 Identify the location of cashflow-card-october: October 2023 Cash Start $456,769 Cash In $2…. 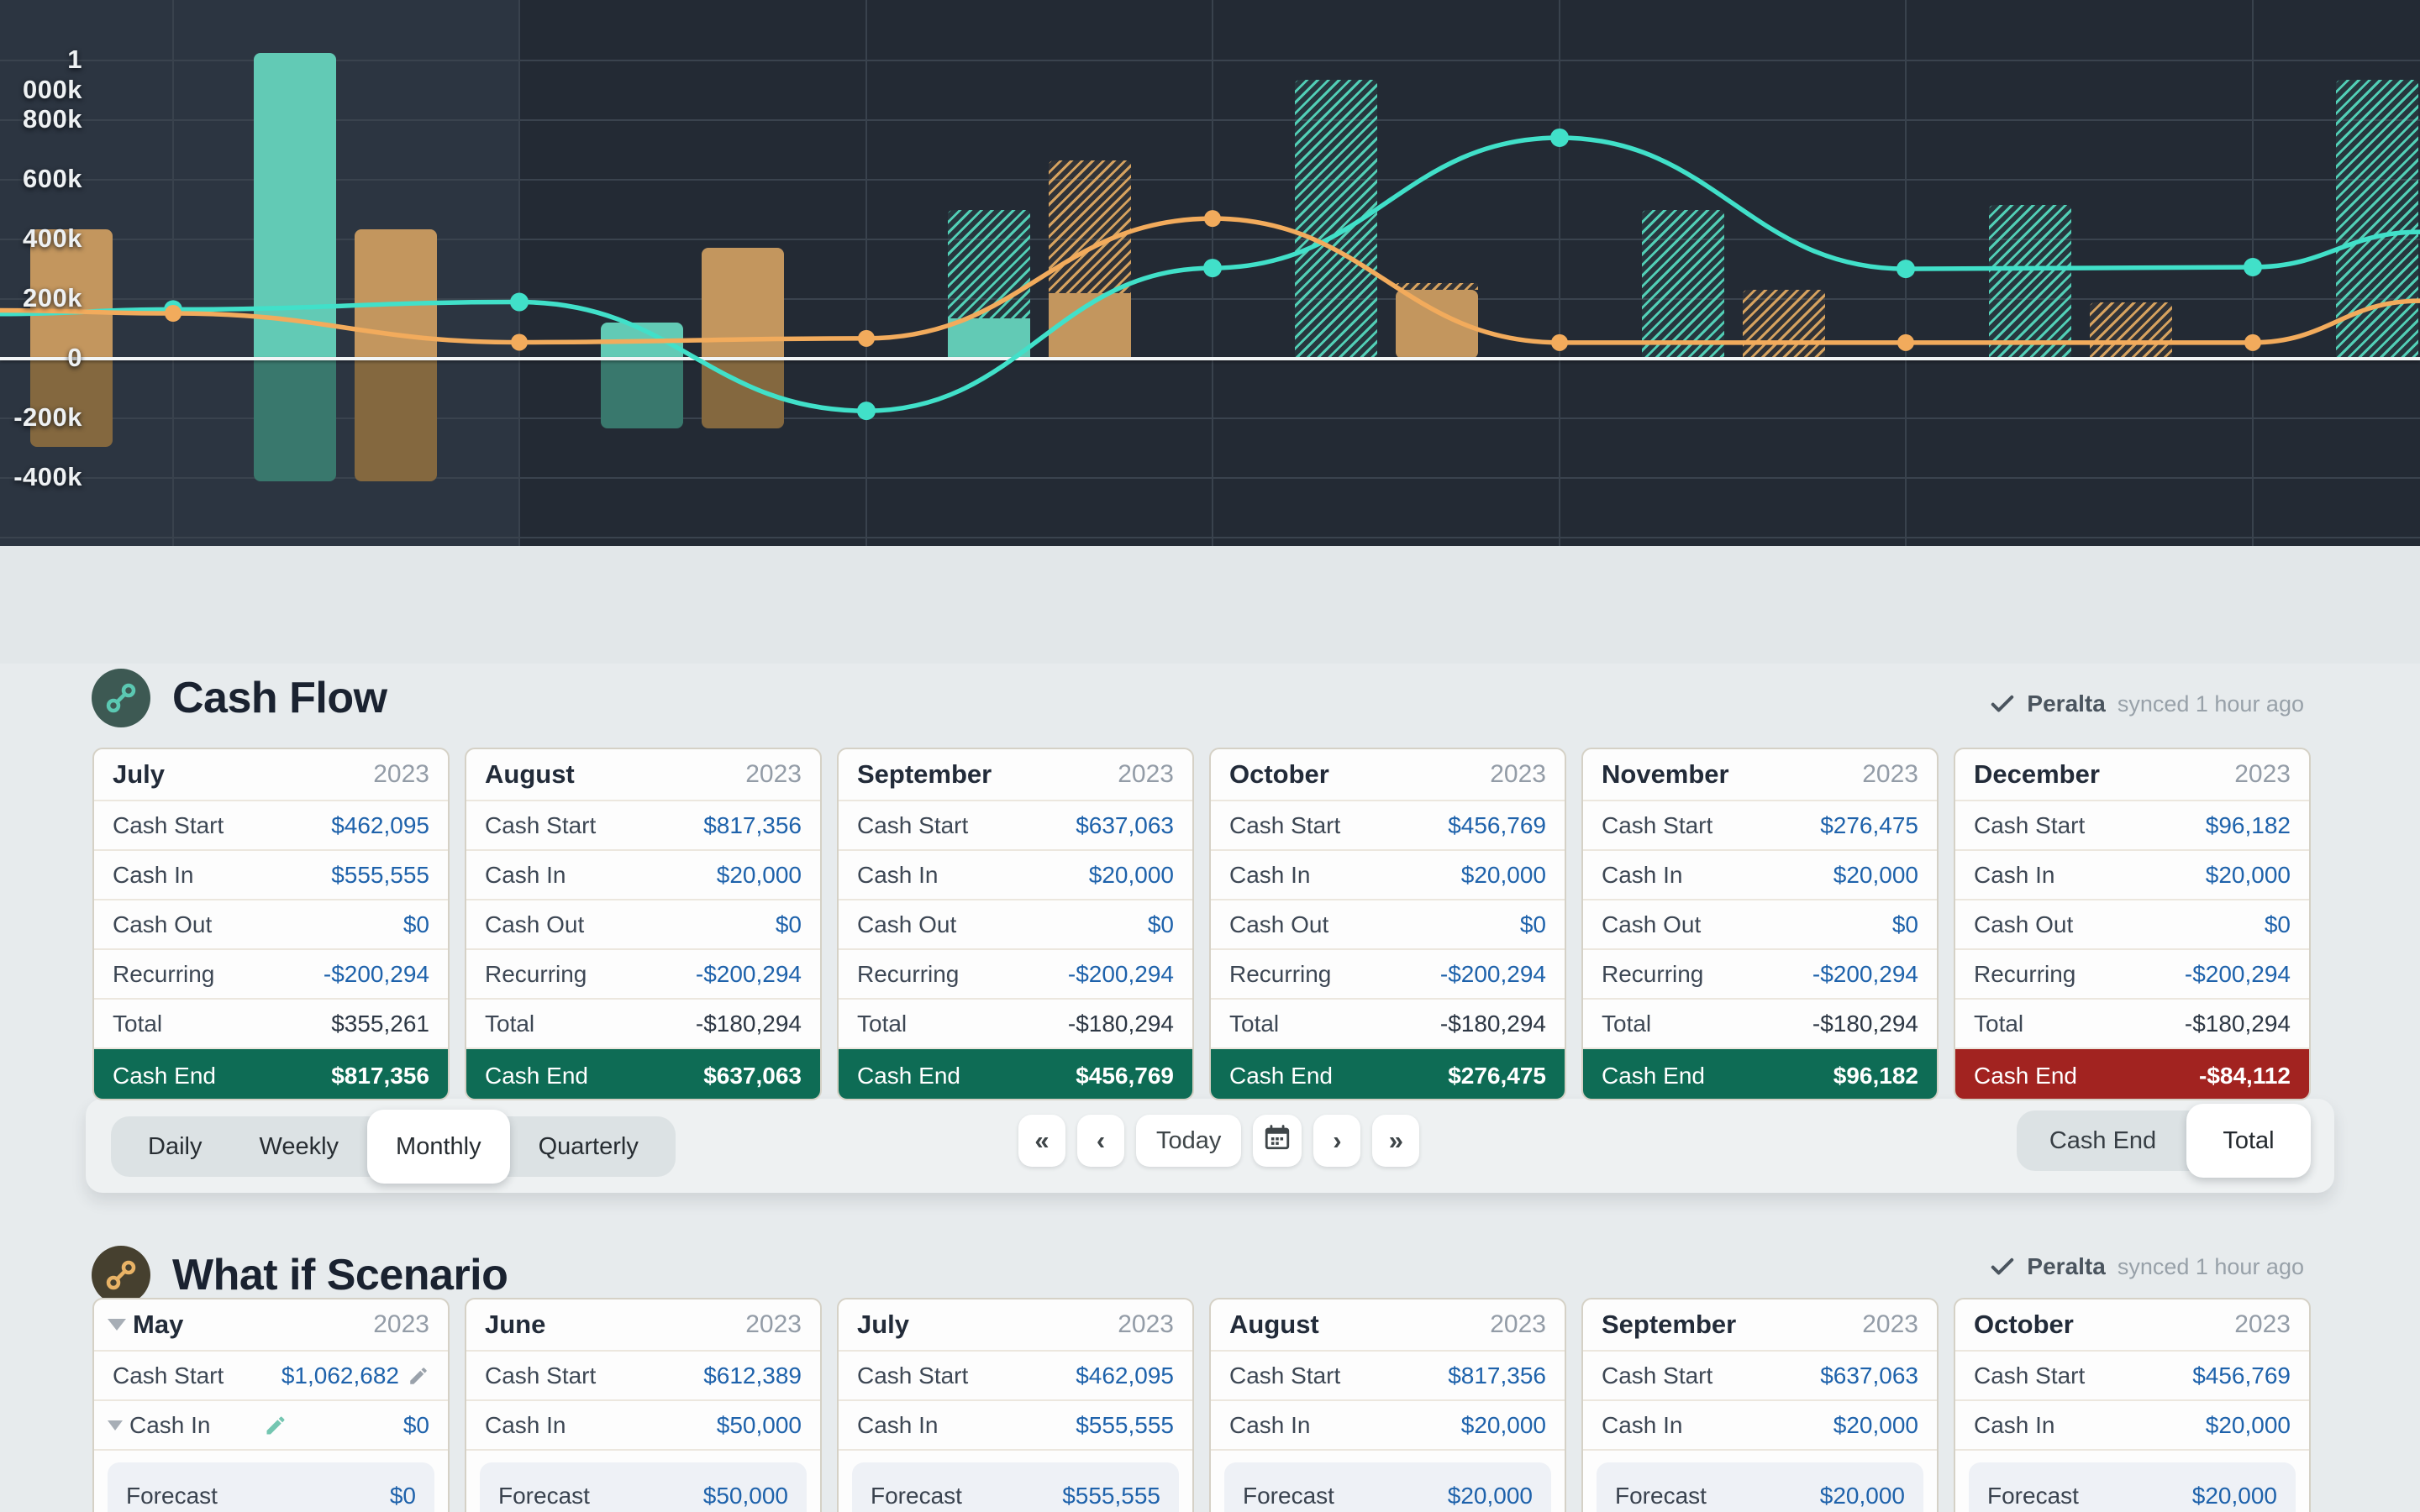
(1387, 924).